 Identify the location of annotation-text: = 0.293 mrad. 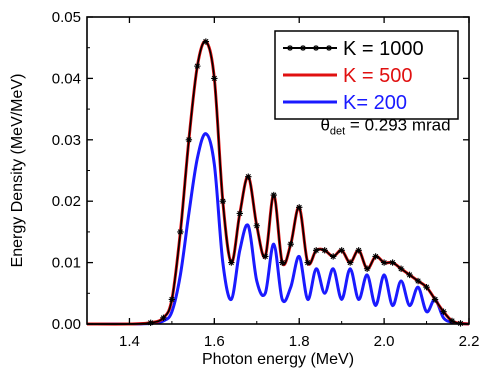
(397, 125).